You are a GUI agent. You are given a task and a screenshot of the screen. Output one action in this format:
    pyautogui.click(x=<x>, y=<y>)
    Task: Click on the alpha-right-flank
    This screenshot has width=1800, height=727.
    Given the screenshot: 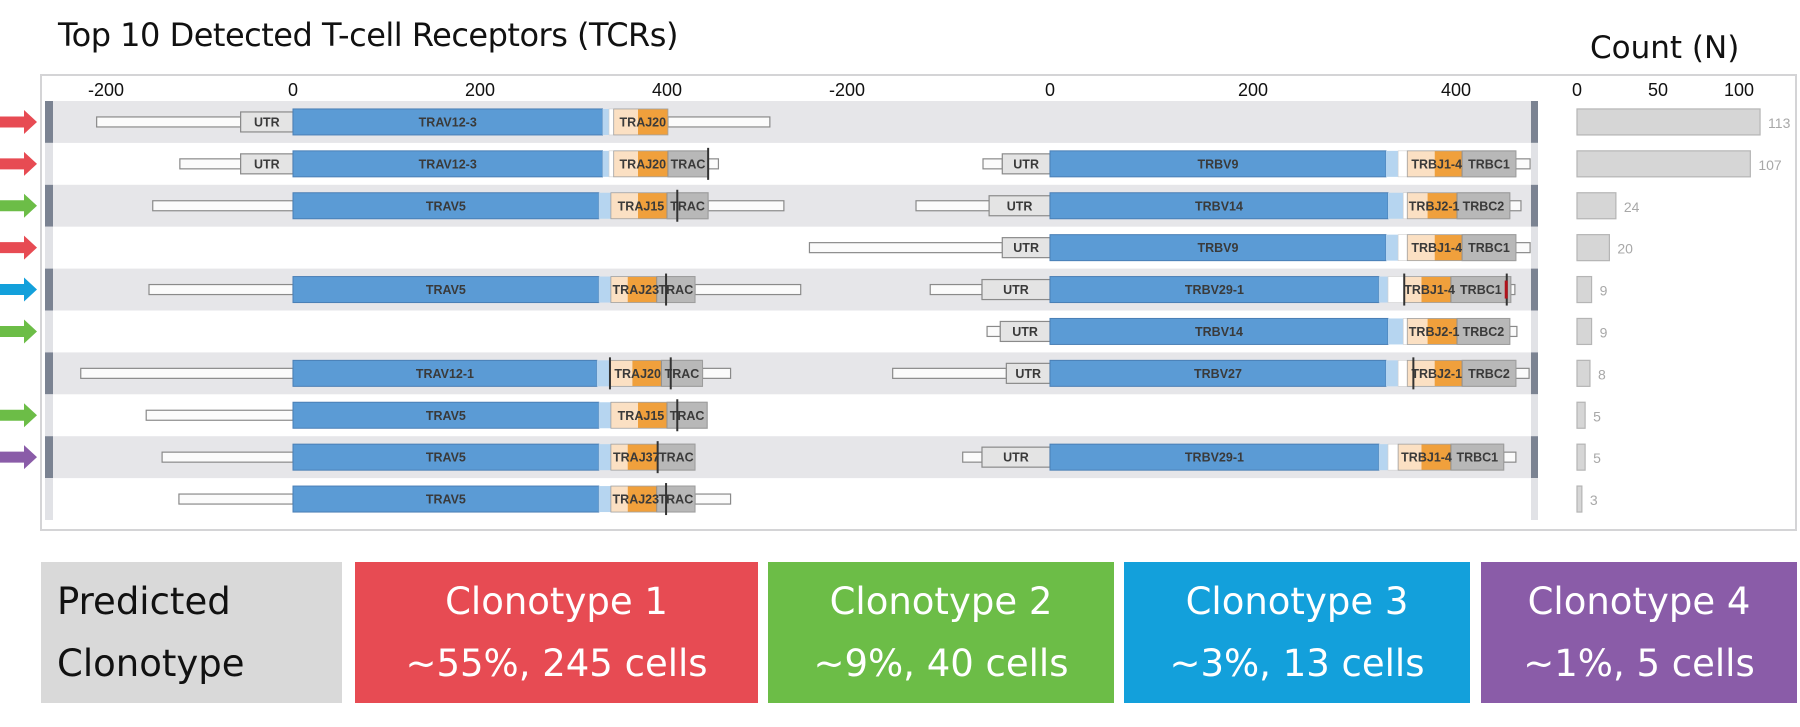 What is the action you would take?
    pyautogui.click(x=716, y=373)
    